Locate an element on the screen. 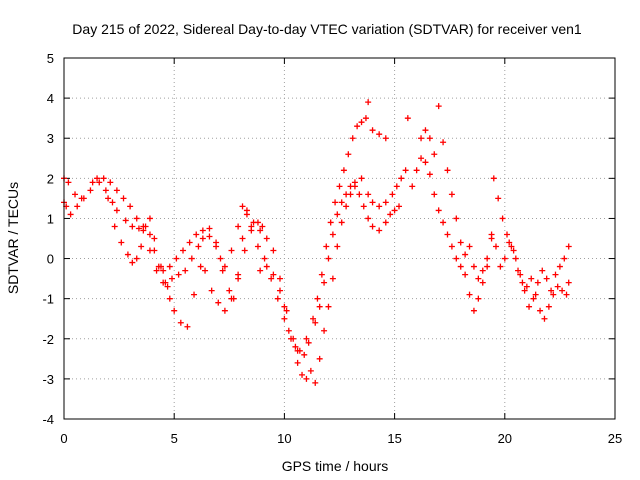 The width and height of the screenshot is (640, 480). series-track-d is located at coordinates (330, 284).